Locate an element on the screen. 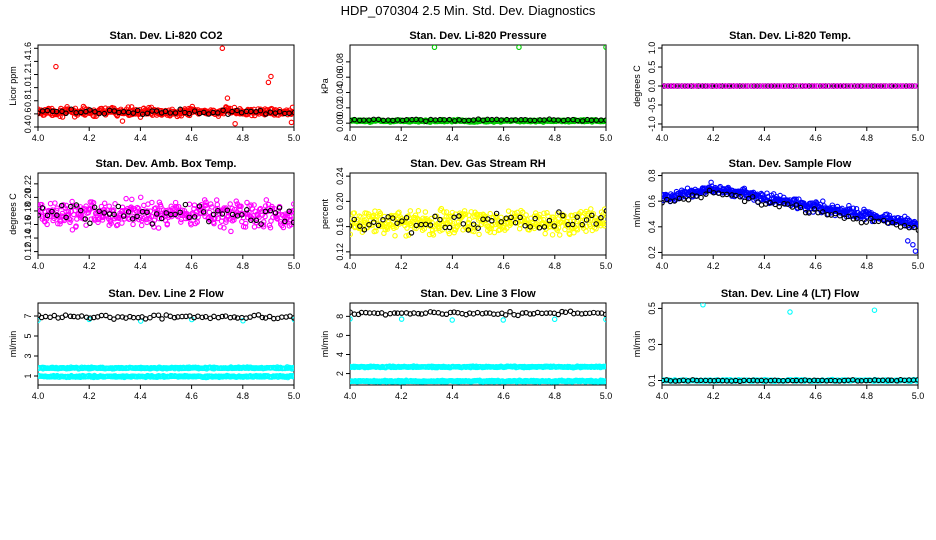 Image resolution: width=936 pixels, height=540 pixels. data-points is located at coordinates (166, 86).